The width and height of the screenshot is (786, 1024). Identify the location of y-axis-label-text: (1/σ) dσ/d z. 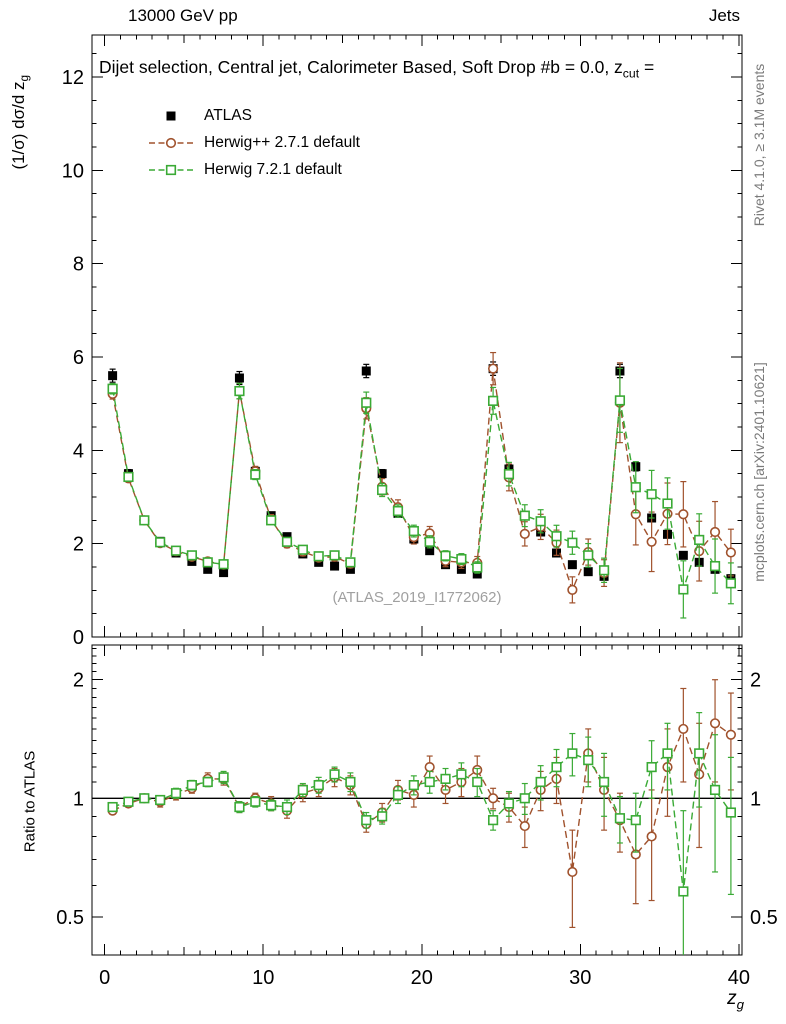
(18, 125).